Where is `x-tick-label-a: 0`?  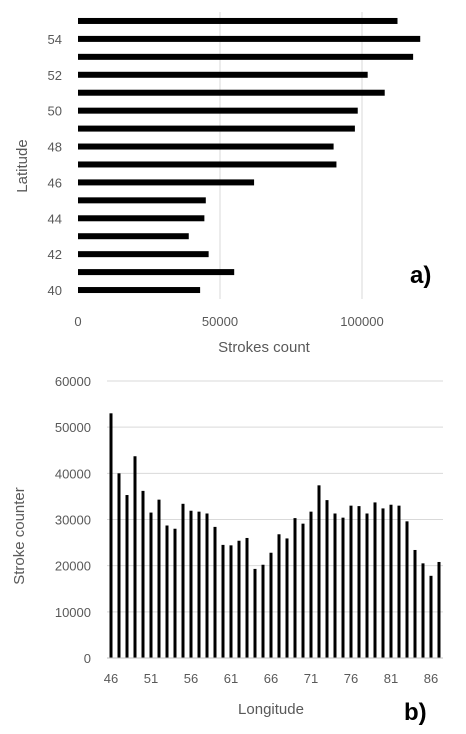 x-tick-label-a: 0 is located at coordinates (77, 321).